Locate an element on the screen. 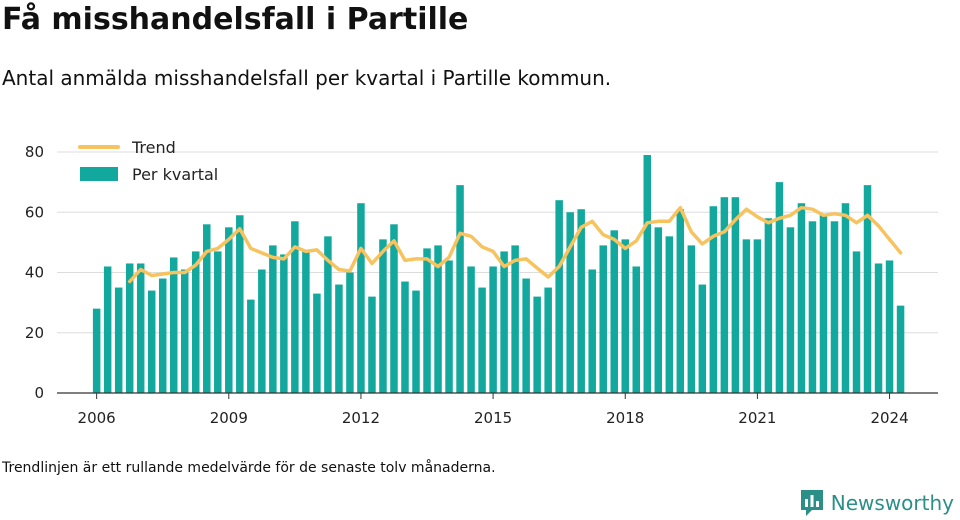 This screenshot has height=520, width=960. x-axis: 2006 2009 2012 2015 2018 2021 2024 is located at coordinates (497, 409).